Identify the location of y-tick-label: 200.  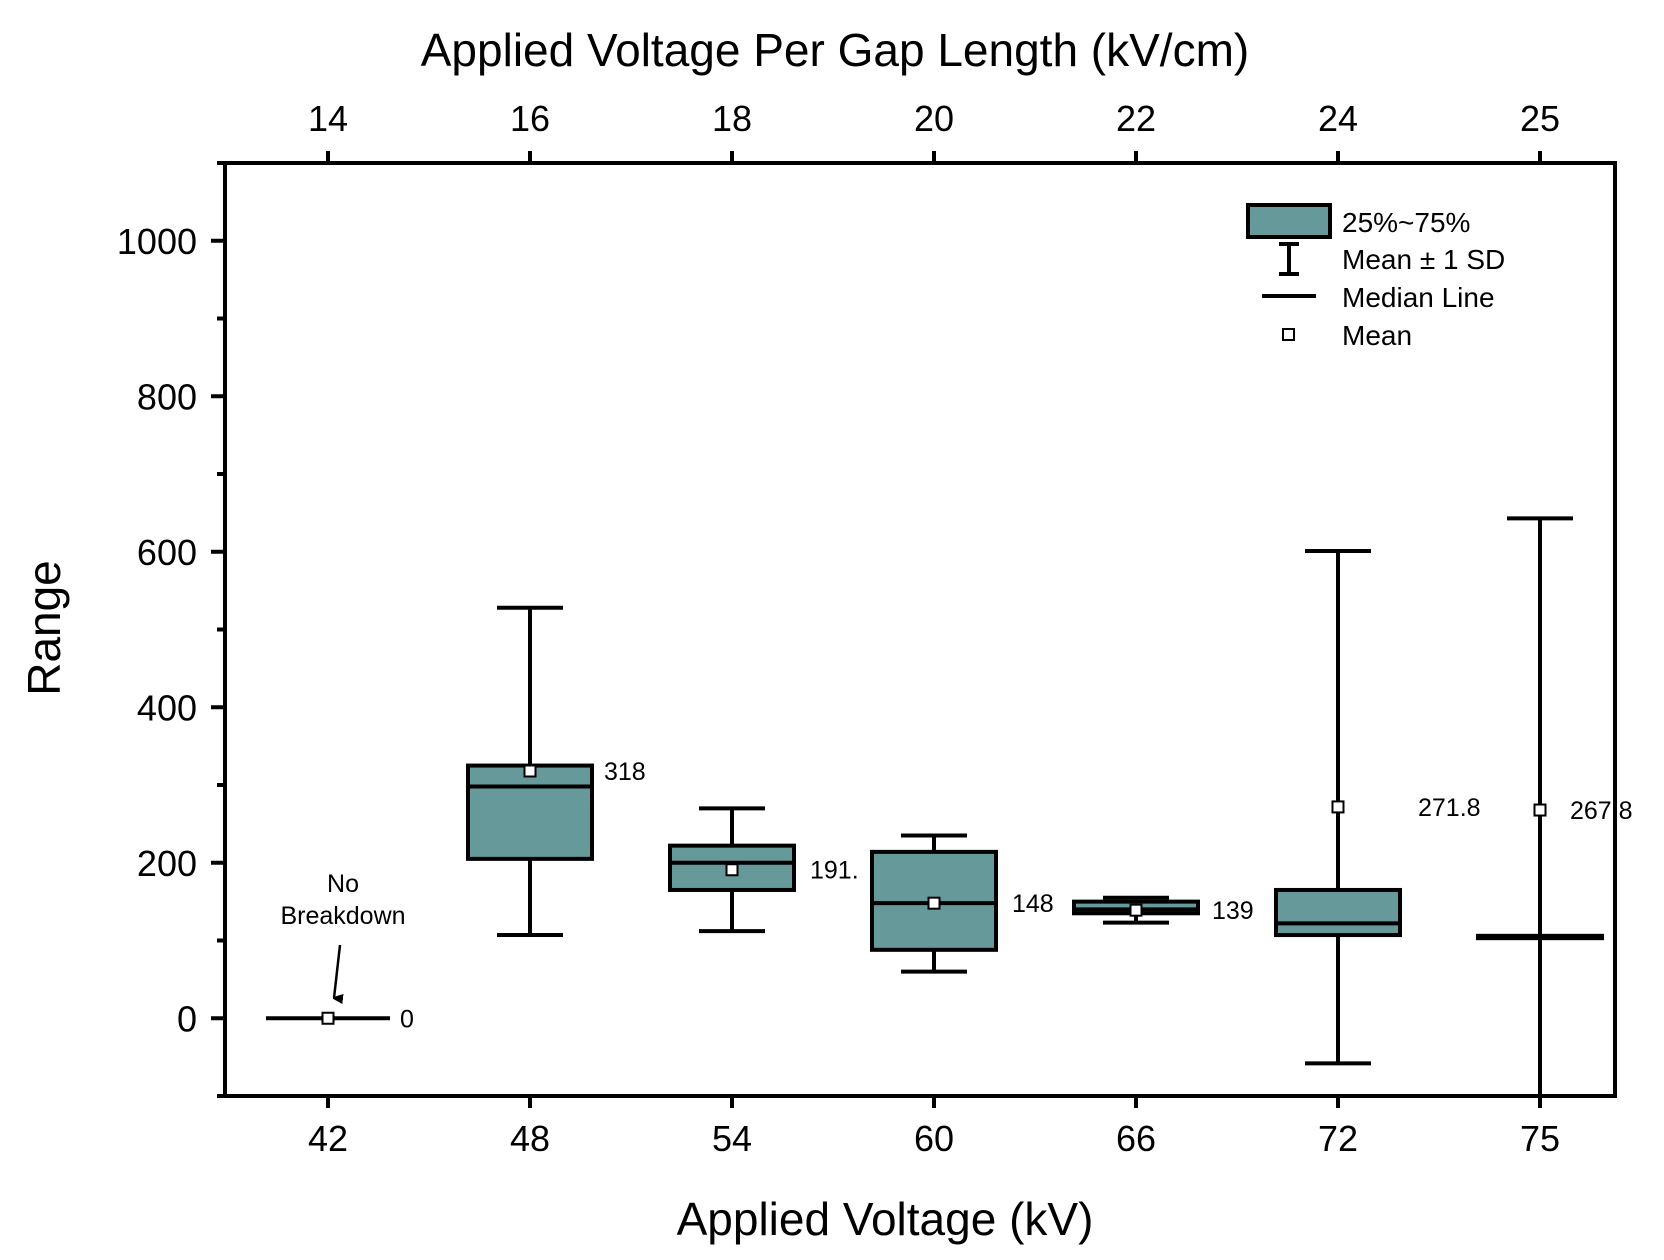
(167, 863).